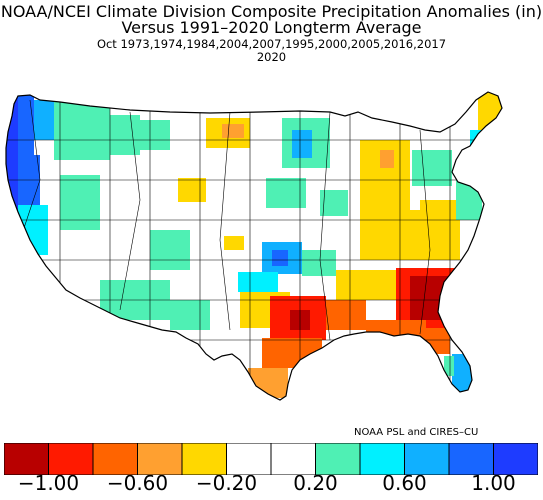 The image size is (543, 500). What do you see at coordinates (258, 282) in the screenshot?
I see `region-oklahoma` at bounding box center [258, 282].